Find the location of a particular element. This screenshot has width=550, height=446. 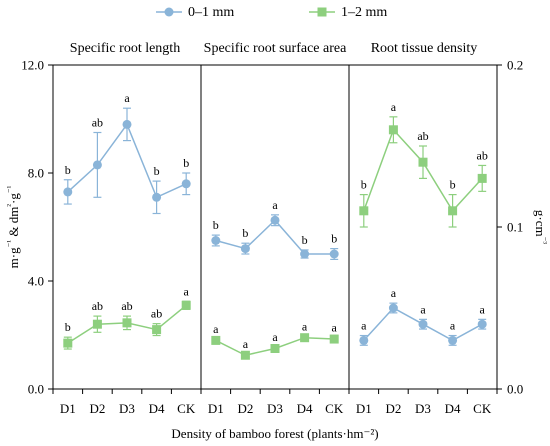

legend: 0–1 mm 1–2 mm is located at coordinates (271, 12).